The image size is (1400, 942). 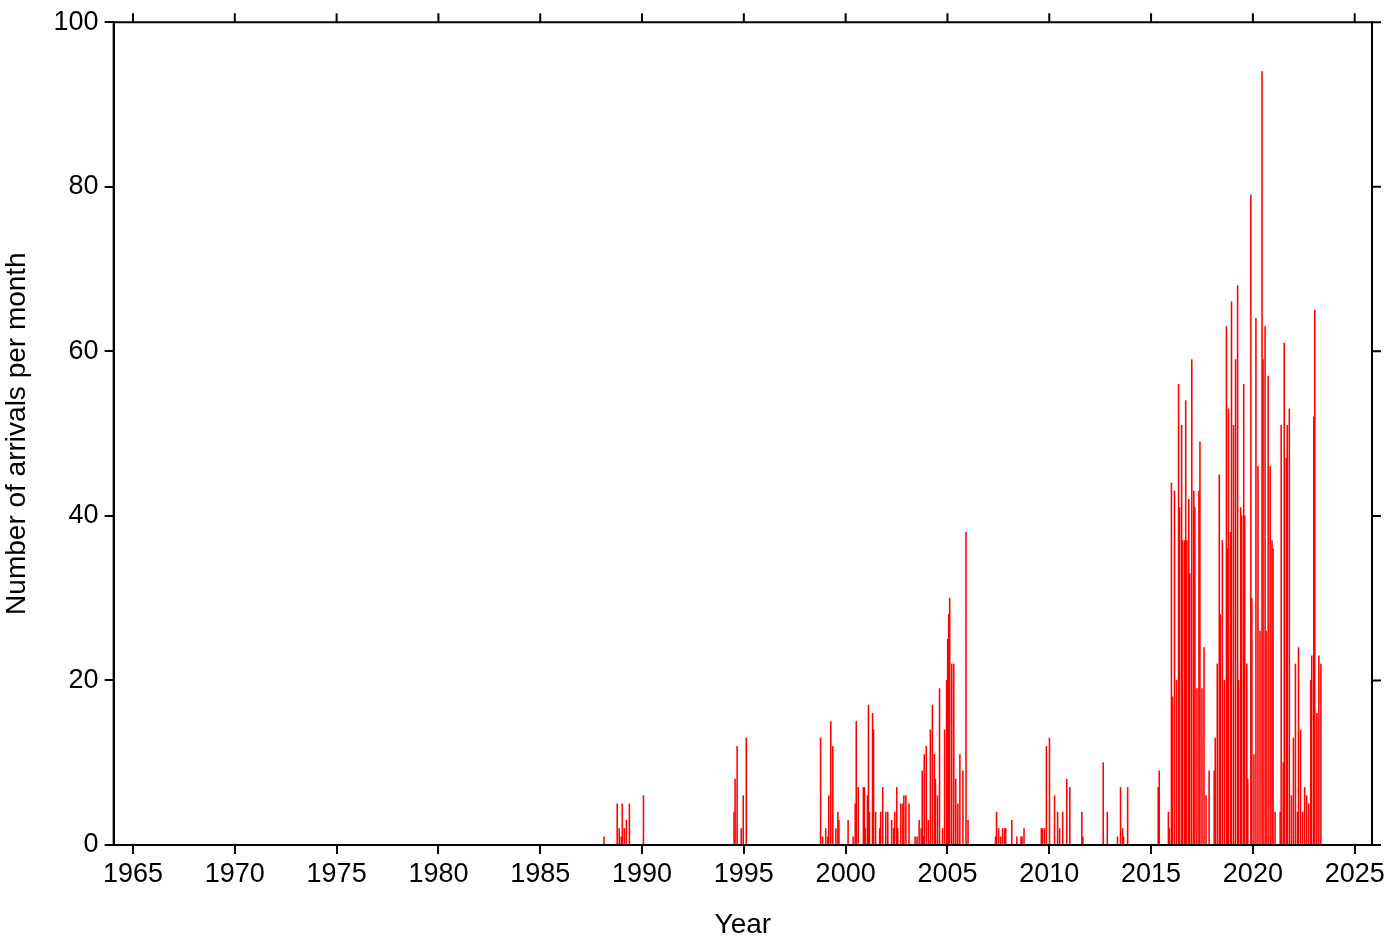 What do you see at coordinates (540, 872) in the screenshot?
I see `x-tick-label: 1985` at bounding box center [540, 872].